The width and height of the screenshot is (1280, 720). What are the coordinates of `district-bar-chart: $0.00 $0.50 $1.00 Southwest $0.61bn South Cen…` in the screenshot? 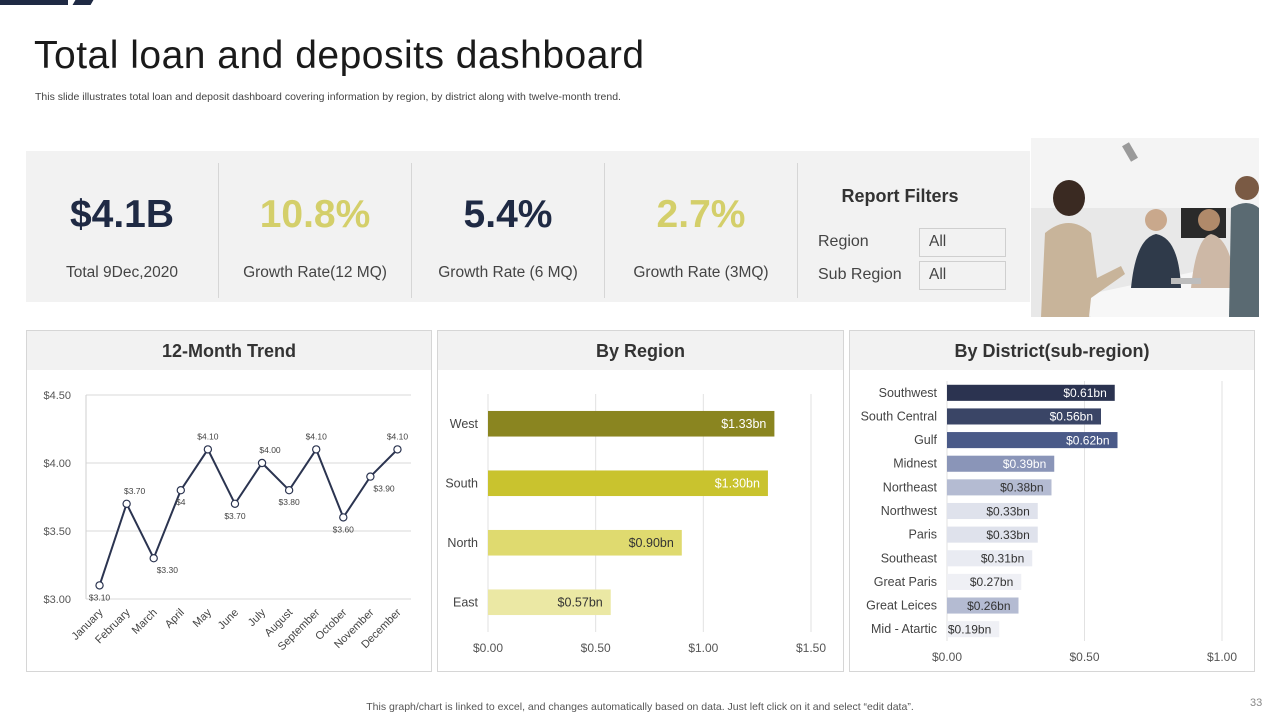 It's located at (1049, 522).